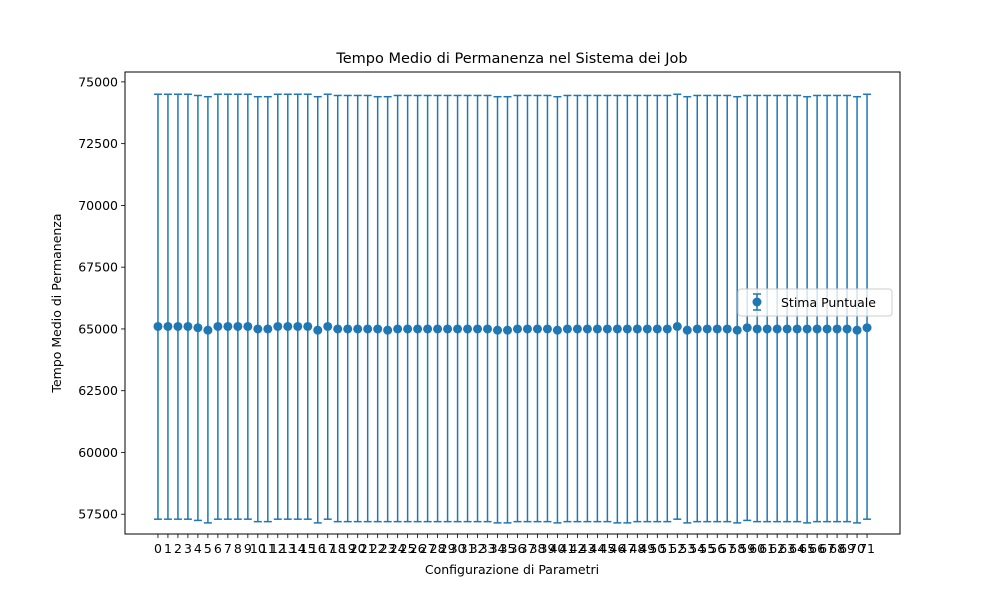 This screenshot has height=600, width=1000. I want to click on x-tick-label: 2, so click(178, 548).